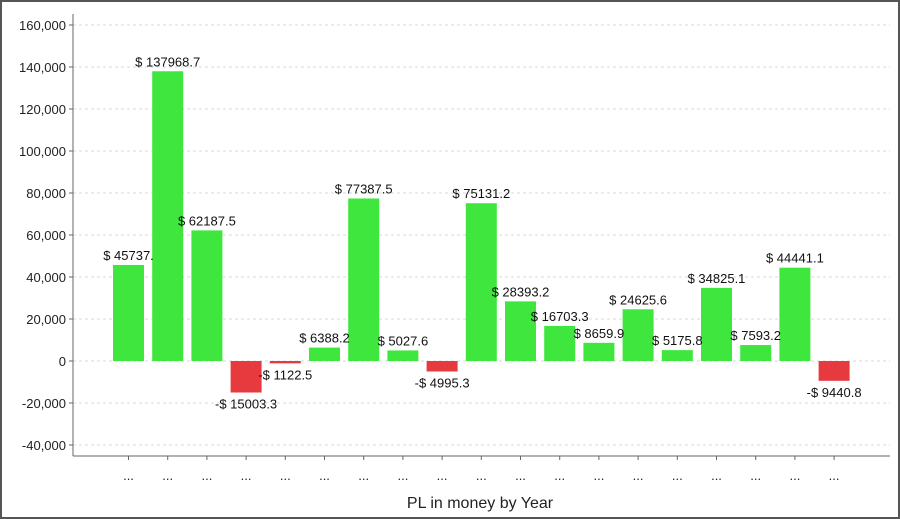 This screenshot has width=900, height=519. I want to click on y-tick-label: 100,000, so click(42, 151).